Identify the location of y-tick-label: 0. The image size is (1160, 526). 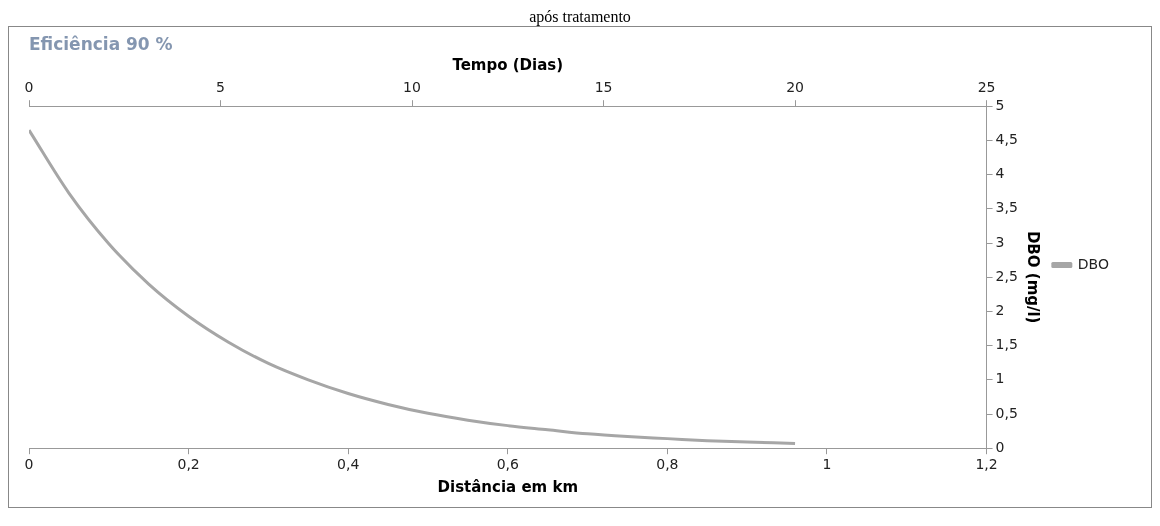
(1000, 446).